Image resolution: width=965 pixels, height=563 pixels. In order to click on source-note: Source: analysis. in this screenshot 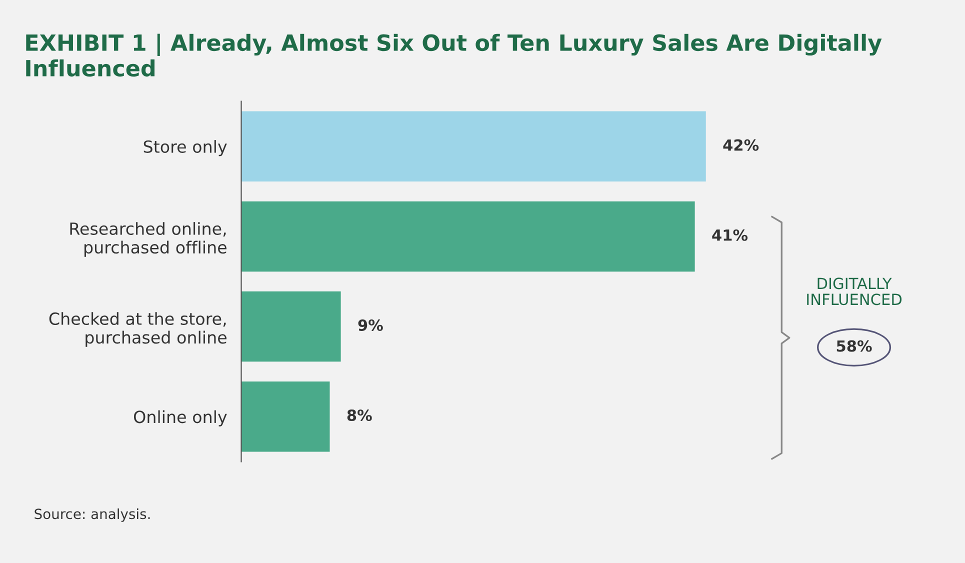, I will do `click(92, 515)`.